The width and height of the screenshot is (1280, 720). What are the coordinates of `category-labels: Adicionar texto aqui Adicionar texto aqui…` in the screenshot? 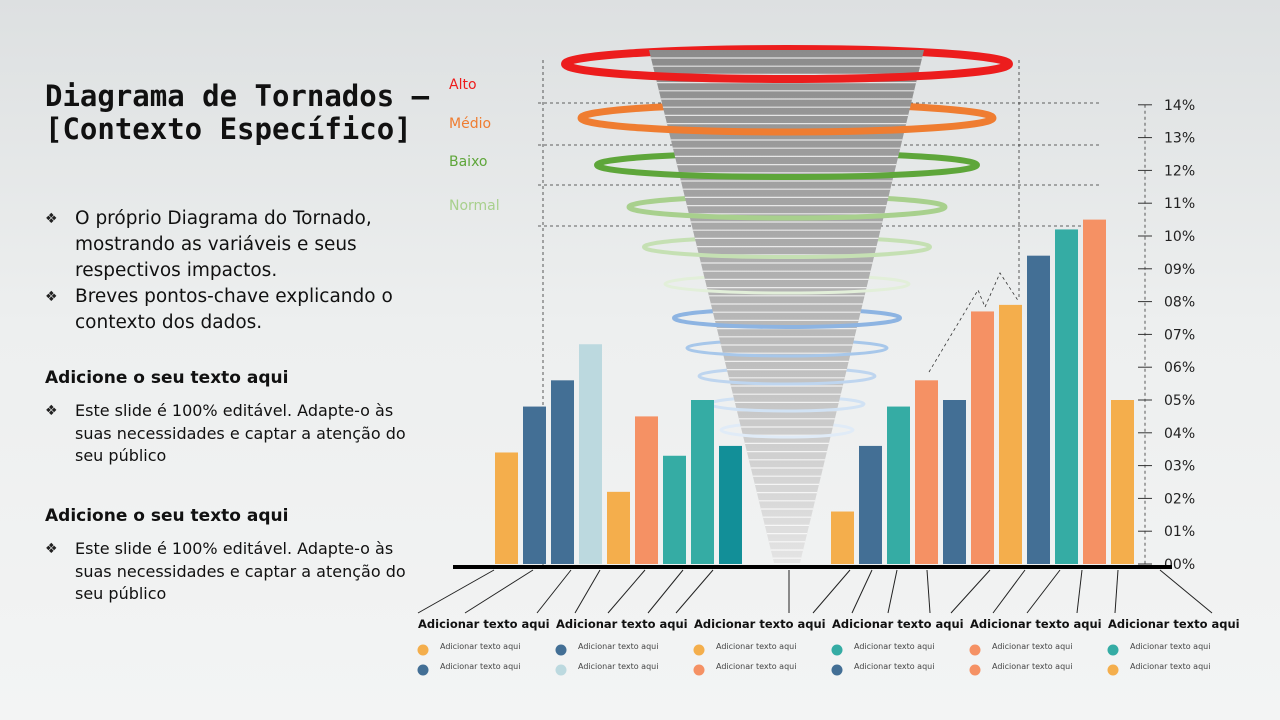 It's located at (828, 646).